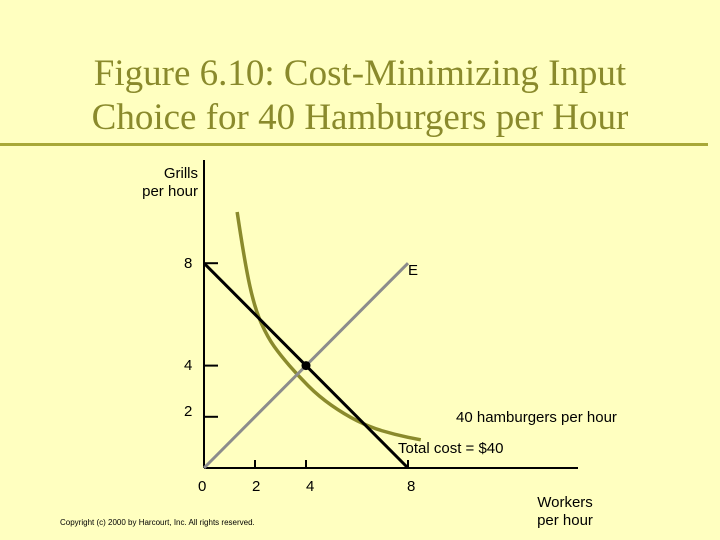 The width and height of the screenshot is (720, 540). What do you see at coordinates (451, 448) in the screenshot?
I see `isocost-label: Total cost = $40` at bounding box center [451, 448].